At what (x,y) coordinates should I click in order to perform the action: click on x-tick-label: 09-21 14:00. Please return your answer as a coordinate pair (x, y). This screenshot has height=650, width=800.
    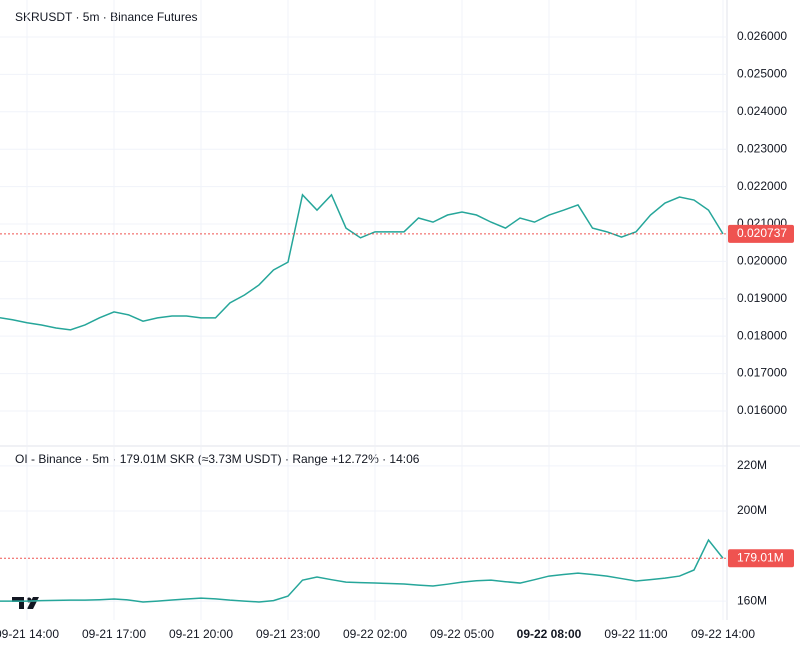
    Looking at the image, I should click on (29, 634).